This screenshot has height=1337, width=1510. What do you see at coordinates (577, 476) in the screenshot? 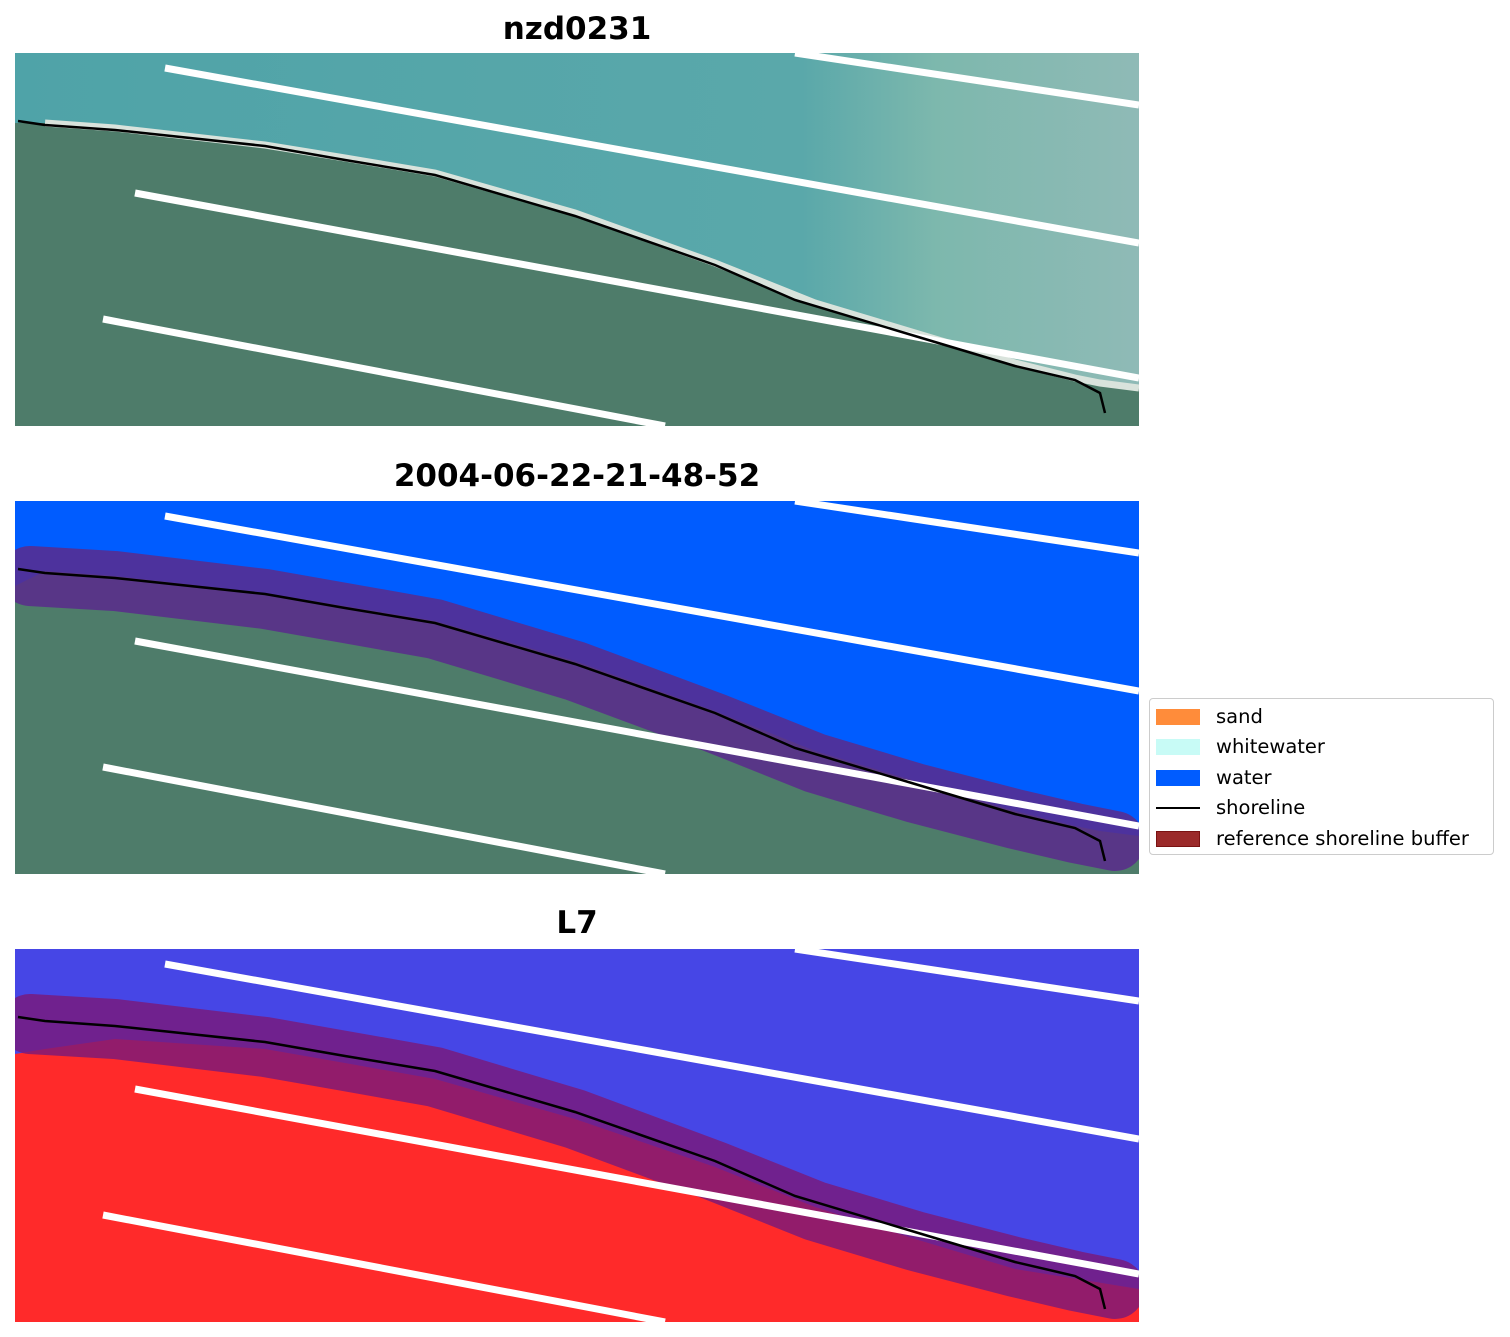
I see `panel-title-classified: 2004-06-22-21-48-52` at bounding box center [577, 476].